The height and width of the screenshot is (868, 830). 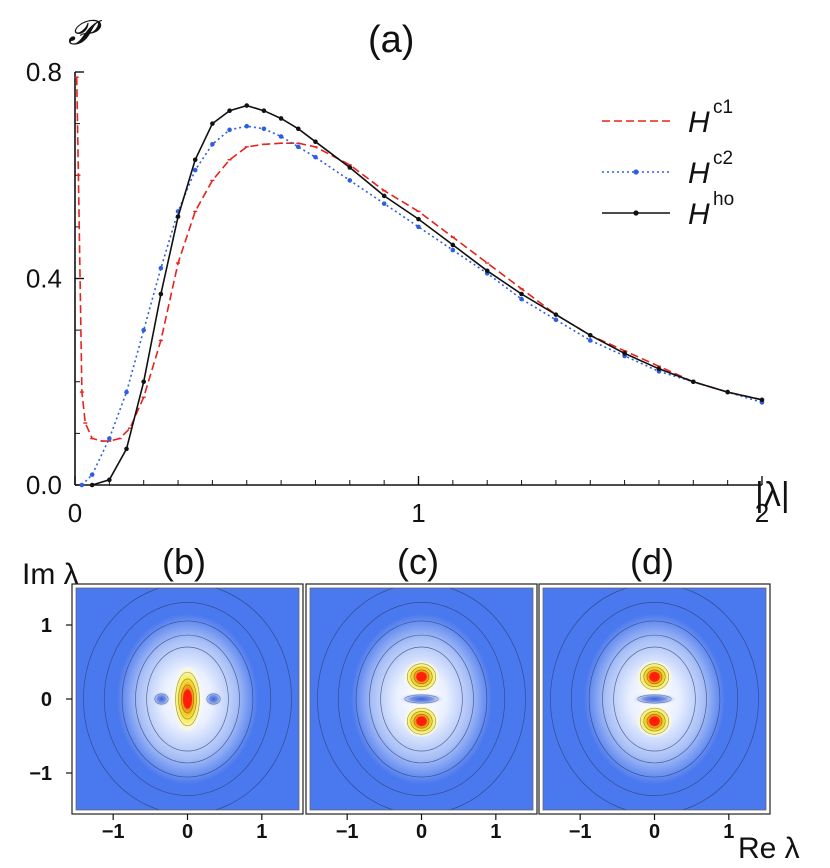 I want to click on y-axis-label: 𝓟, so click(x=85, y=33).